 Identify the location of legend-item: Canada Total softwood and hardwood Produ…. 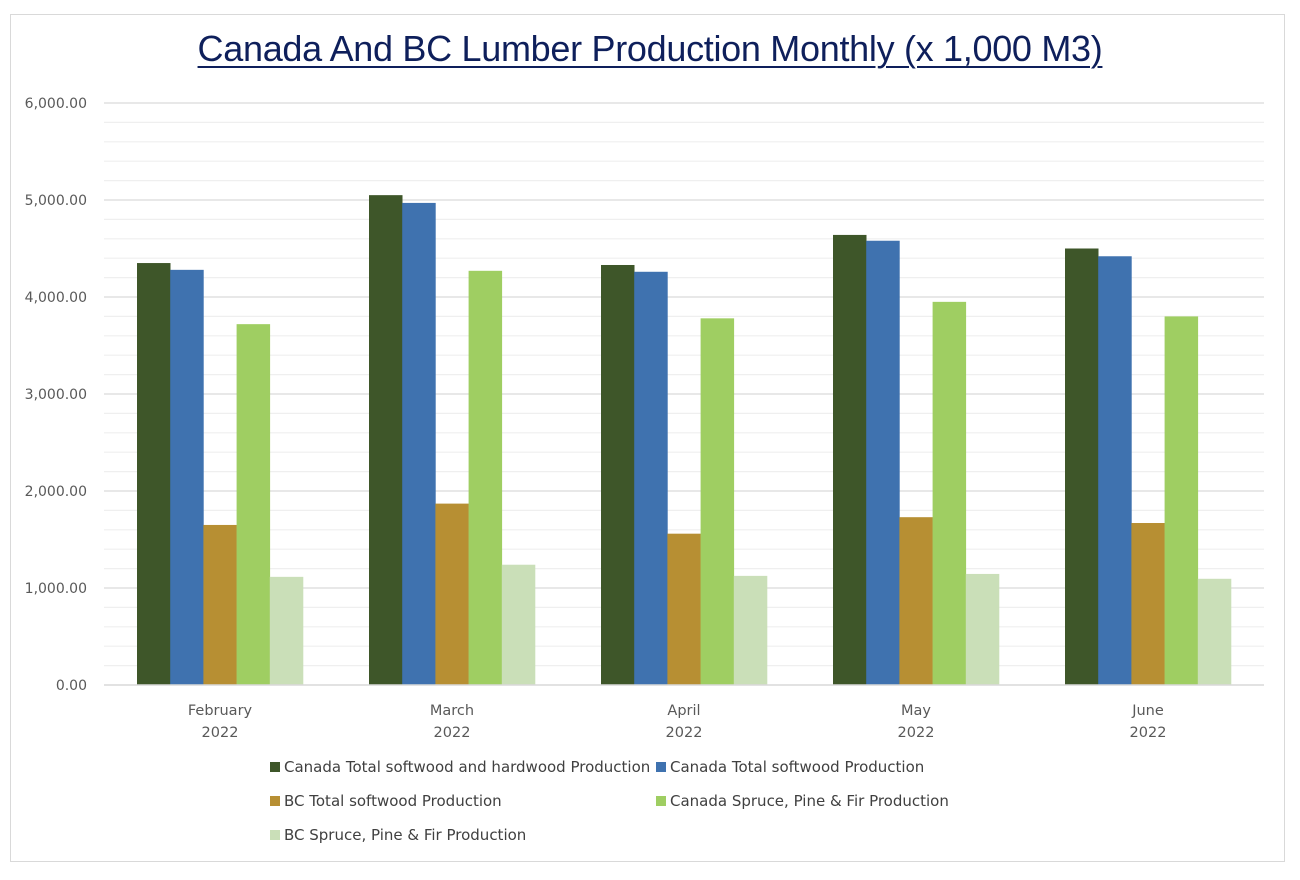
(460, 767).